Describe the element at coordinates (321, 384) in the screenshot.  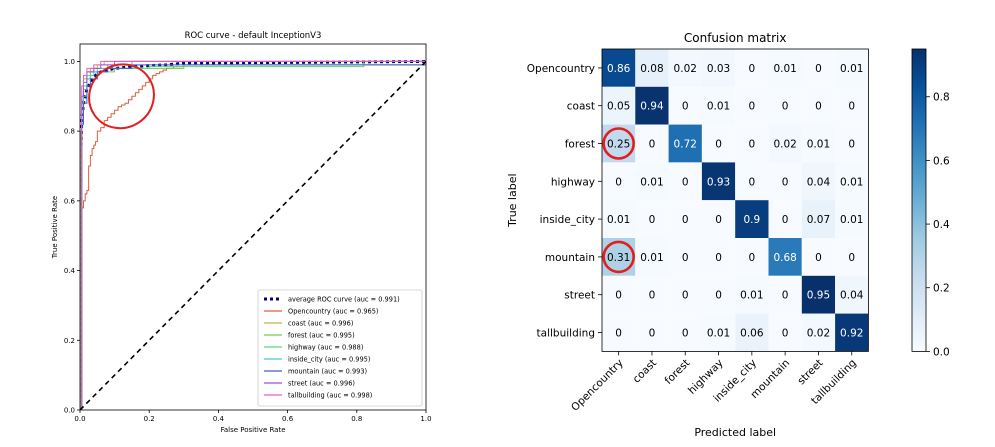
I see `roc-legend-label-7: street (auc = 0.996)` at that location.